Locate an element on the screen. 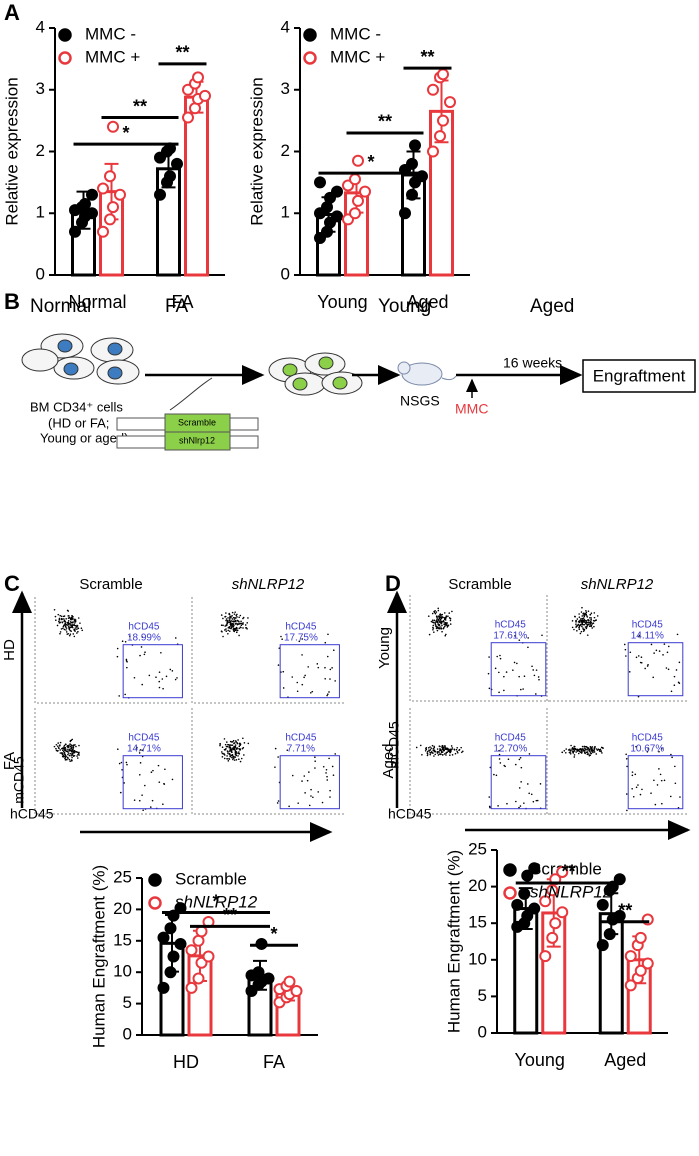 The width and height of the screenshot is (699, 1156). gate-label: hCD45 is located at coordinates (144, 626).